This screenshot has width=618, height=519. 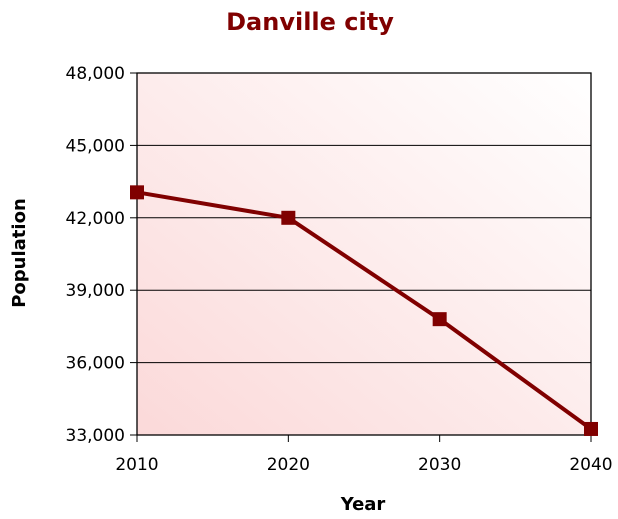 I want to click on x-tick-label: 2010, so click(x=136, y=465).